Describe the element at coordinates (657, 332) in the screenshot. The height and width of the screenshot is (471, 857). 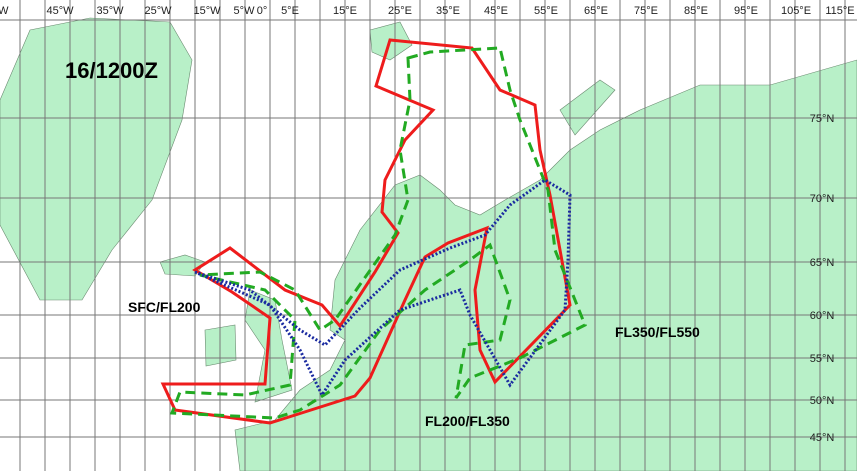
I see `area-label: FL350/FL550` at that location.